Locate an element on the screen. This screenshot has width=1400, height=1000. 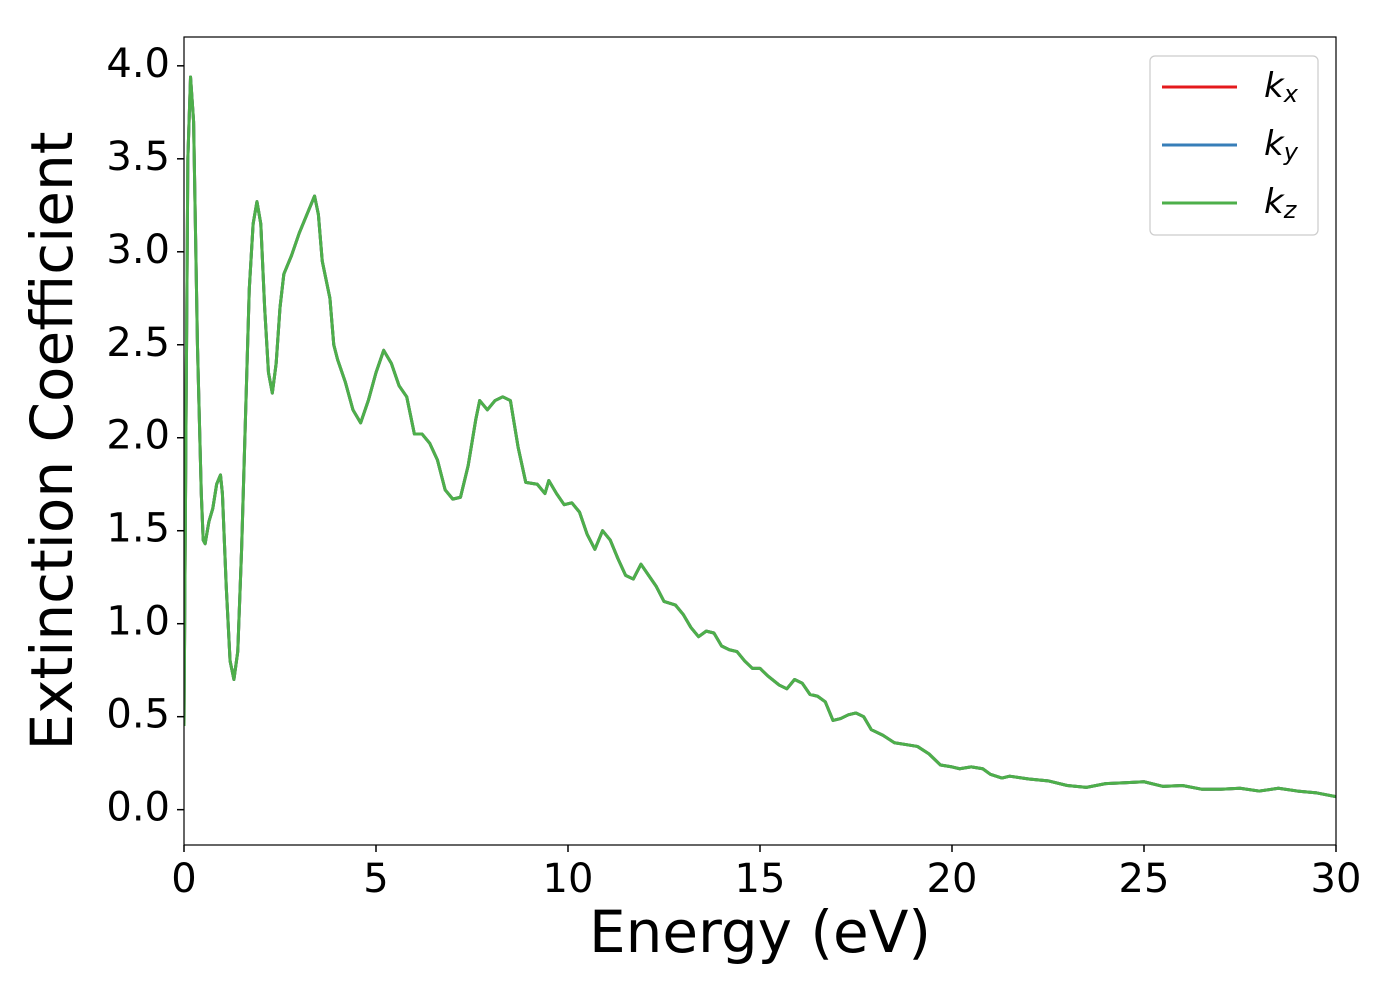
y-tick-label: 1.0 is located at coordinates (138, 622).